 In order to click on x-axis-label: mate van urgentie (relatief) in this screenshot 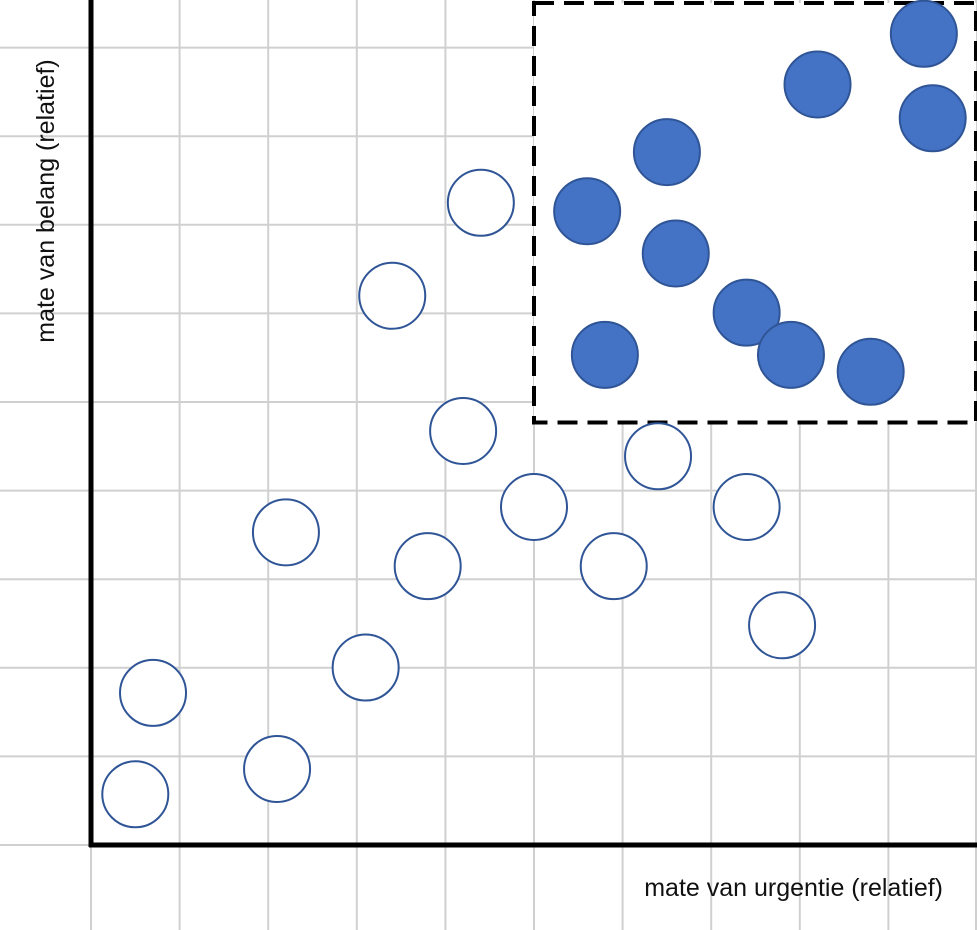, I will do `click(793, 888)`.